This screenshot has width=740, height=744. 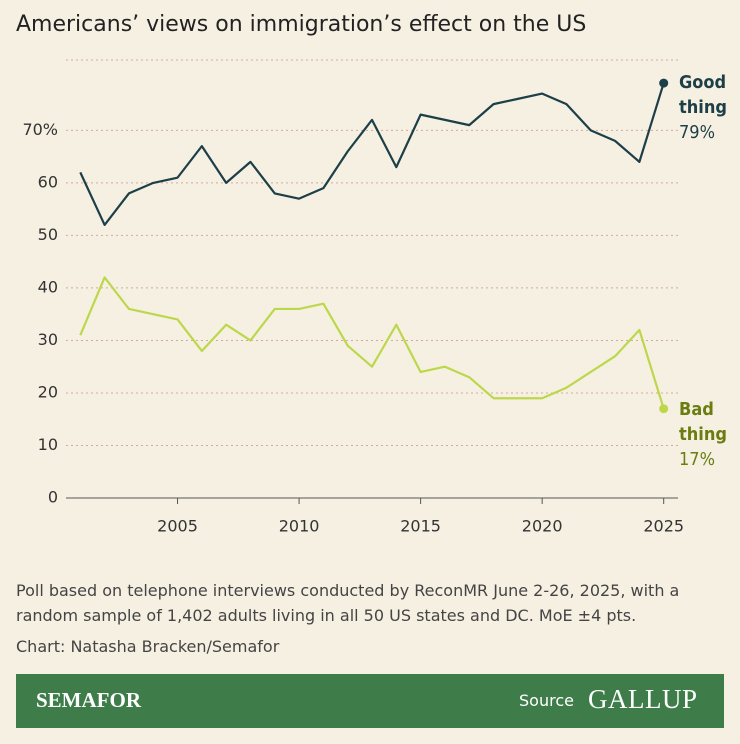 I want to click on series-name: Bad thing, so click(x=703, y=422).